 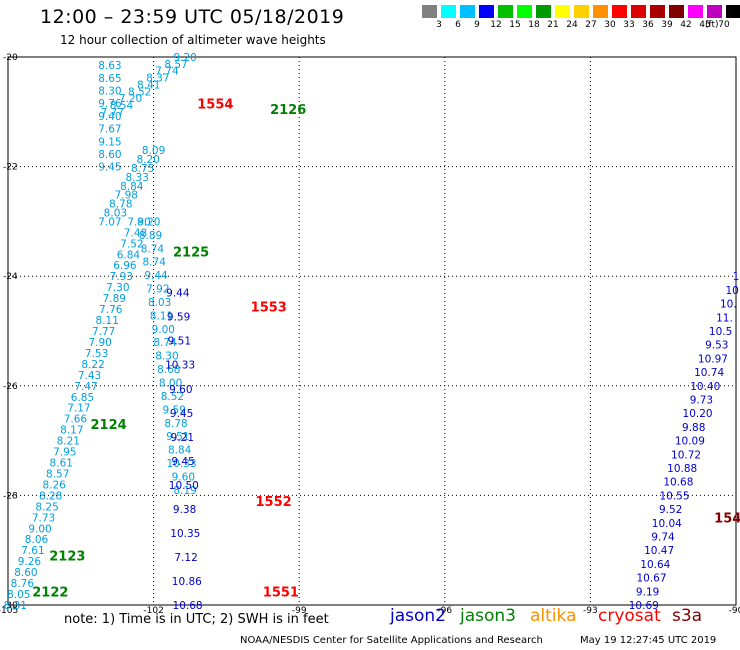 I want to click on wave-height-value: 8.61, so click(x=61, y=464).